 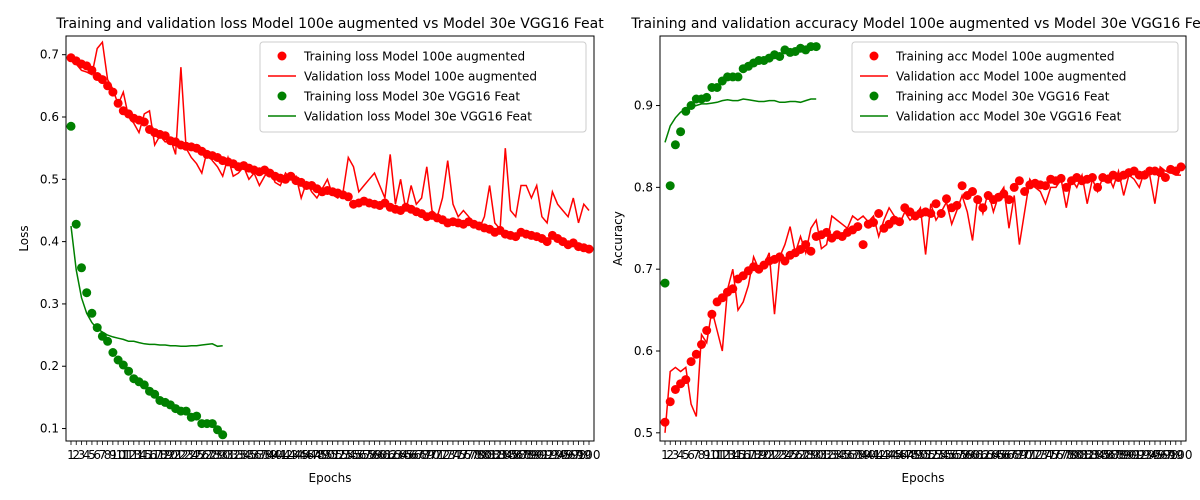 I want to click on acc-xtick-label: 15, so click(x=737, y=455).